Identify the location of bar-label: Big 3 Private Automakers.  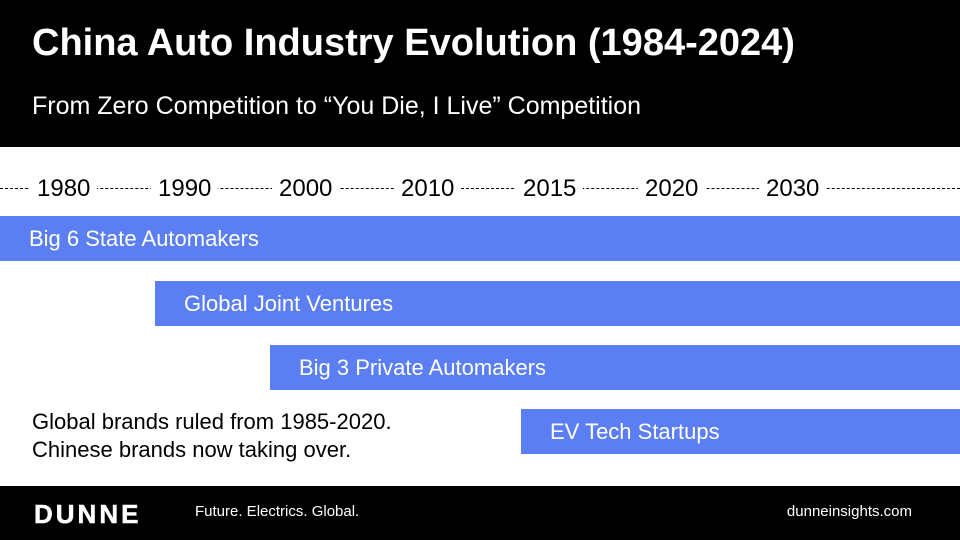
(423, 367).